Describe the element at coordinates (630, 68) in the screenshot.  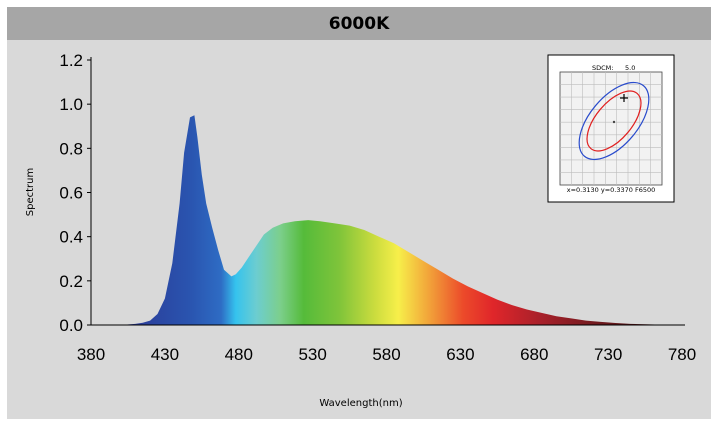
I see `inset-title-value: 5.0` at that location.